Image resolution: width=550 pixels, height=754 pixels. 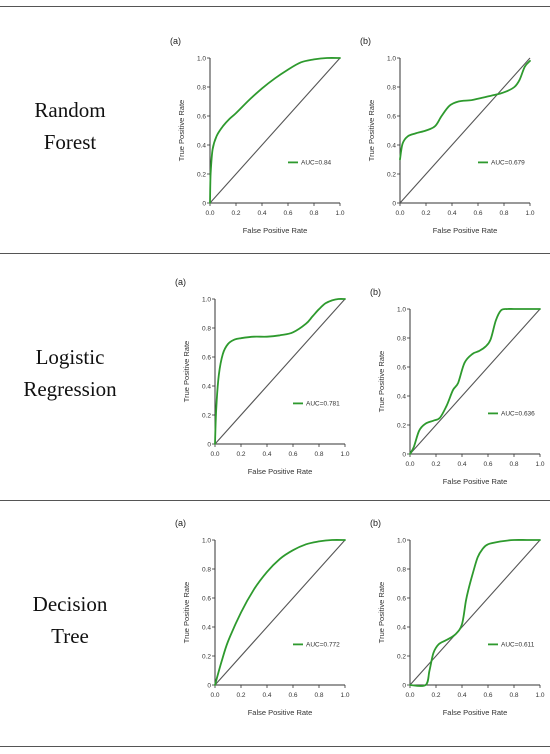 What do you see at coordinates (323, 645) in the screenshot?
I see `legend-label: AUC=0.772` at bounding box center [323, 645].